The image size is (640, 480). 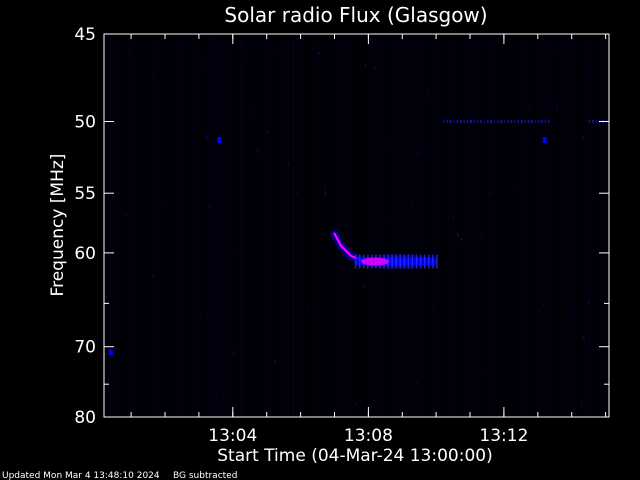 What do you see at coordinates (81, 475) in the screenshot?
I see `footer-updated: Updated Mon Mar 4 13:48:10 2024` at bounding box center [81, 475].